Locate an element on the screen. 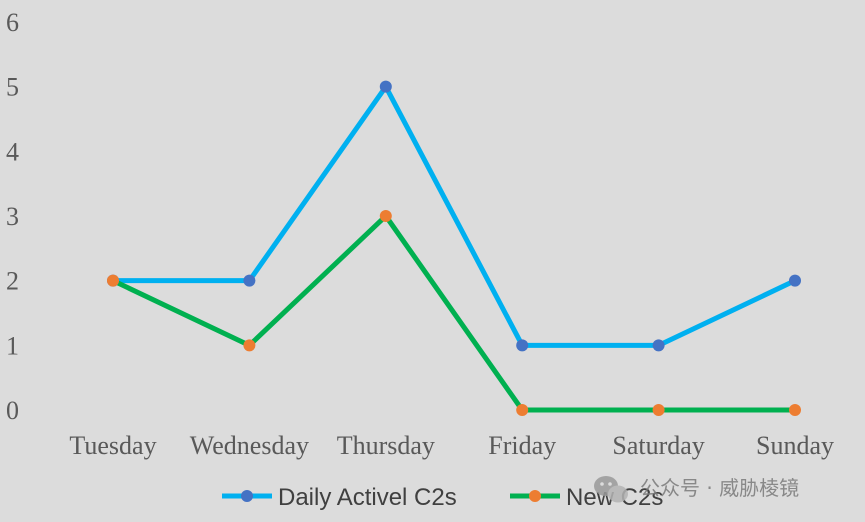 The height and width of the screenshot is (522, 865). y-tick-label-3: 3 is located at coordinates (12, 216).